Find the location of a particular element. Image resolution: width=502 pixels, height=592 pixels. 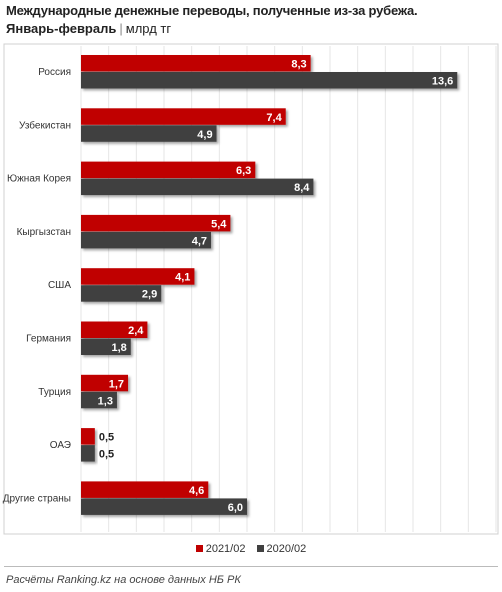

data-label: 7,4 is located at coordinates (274, 118).